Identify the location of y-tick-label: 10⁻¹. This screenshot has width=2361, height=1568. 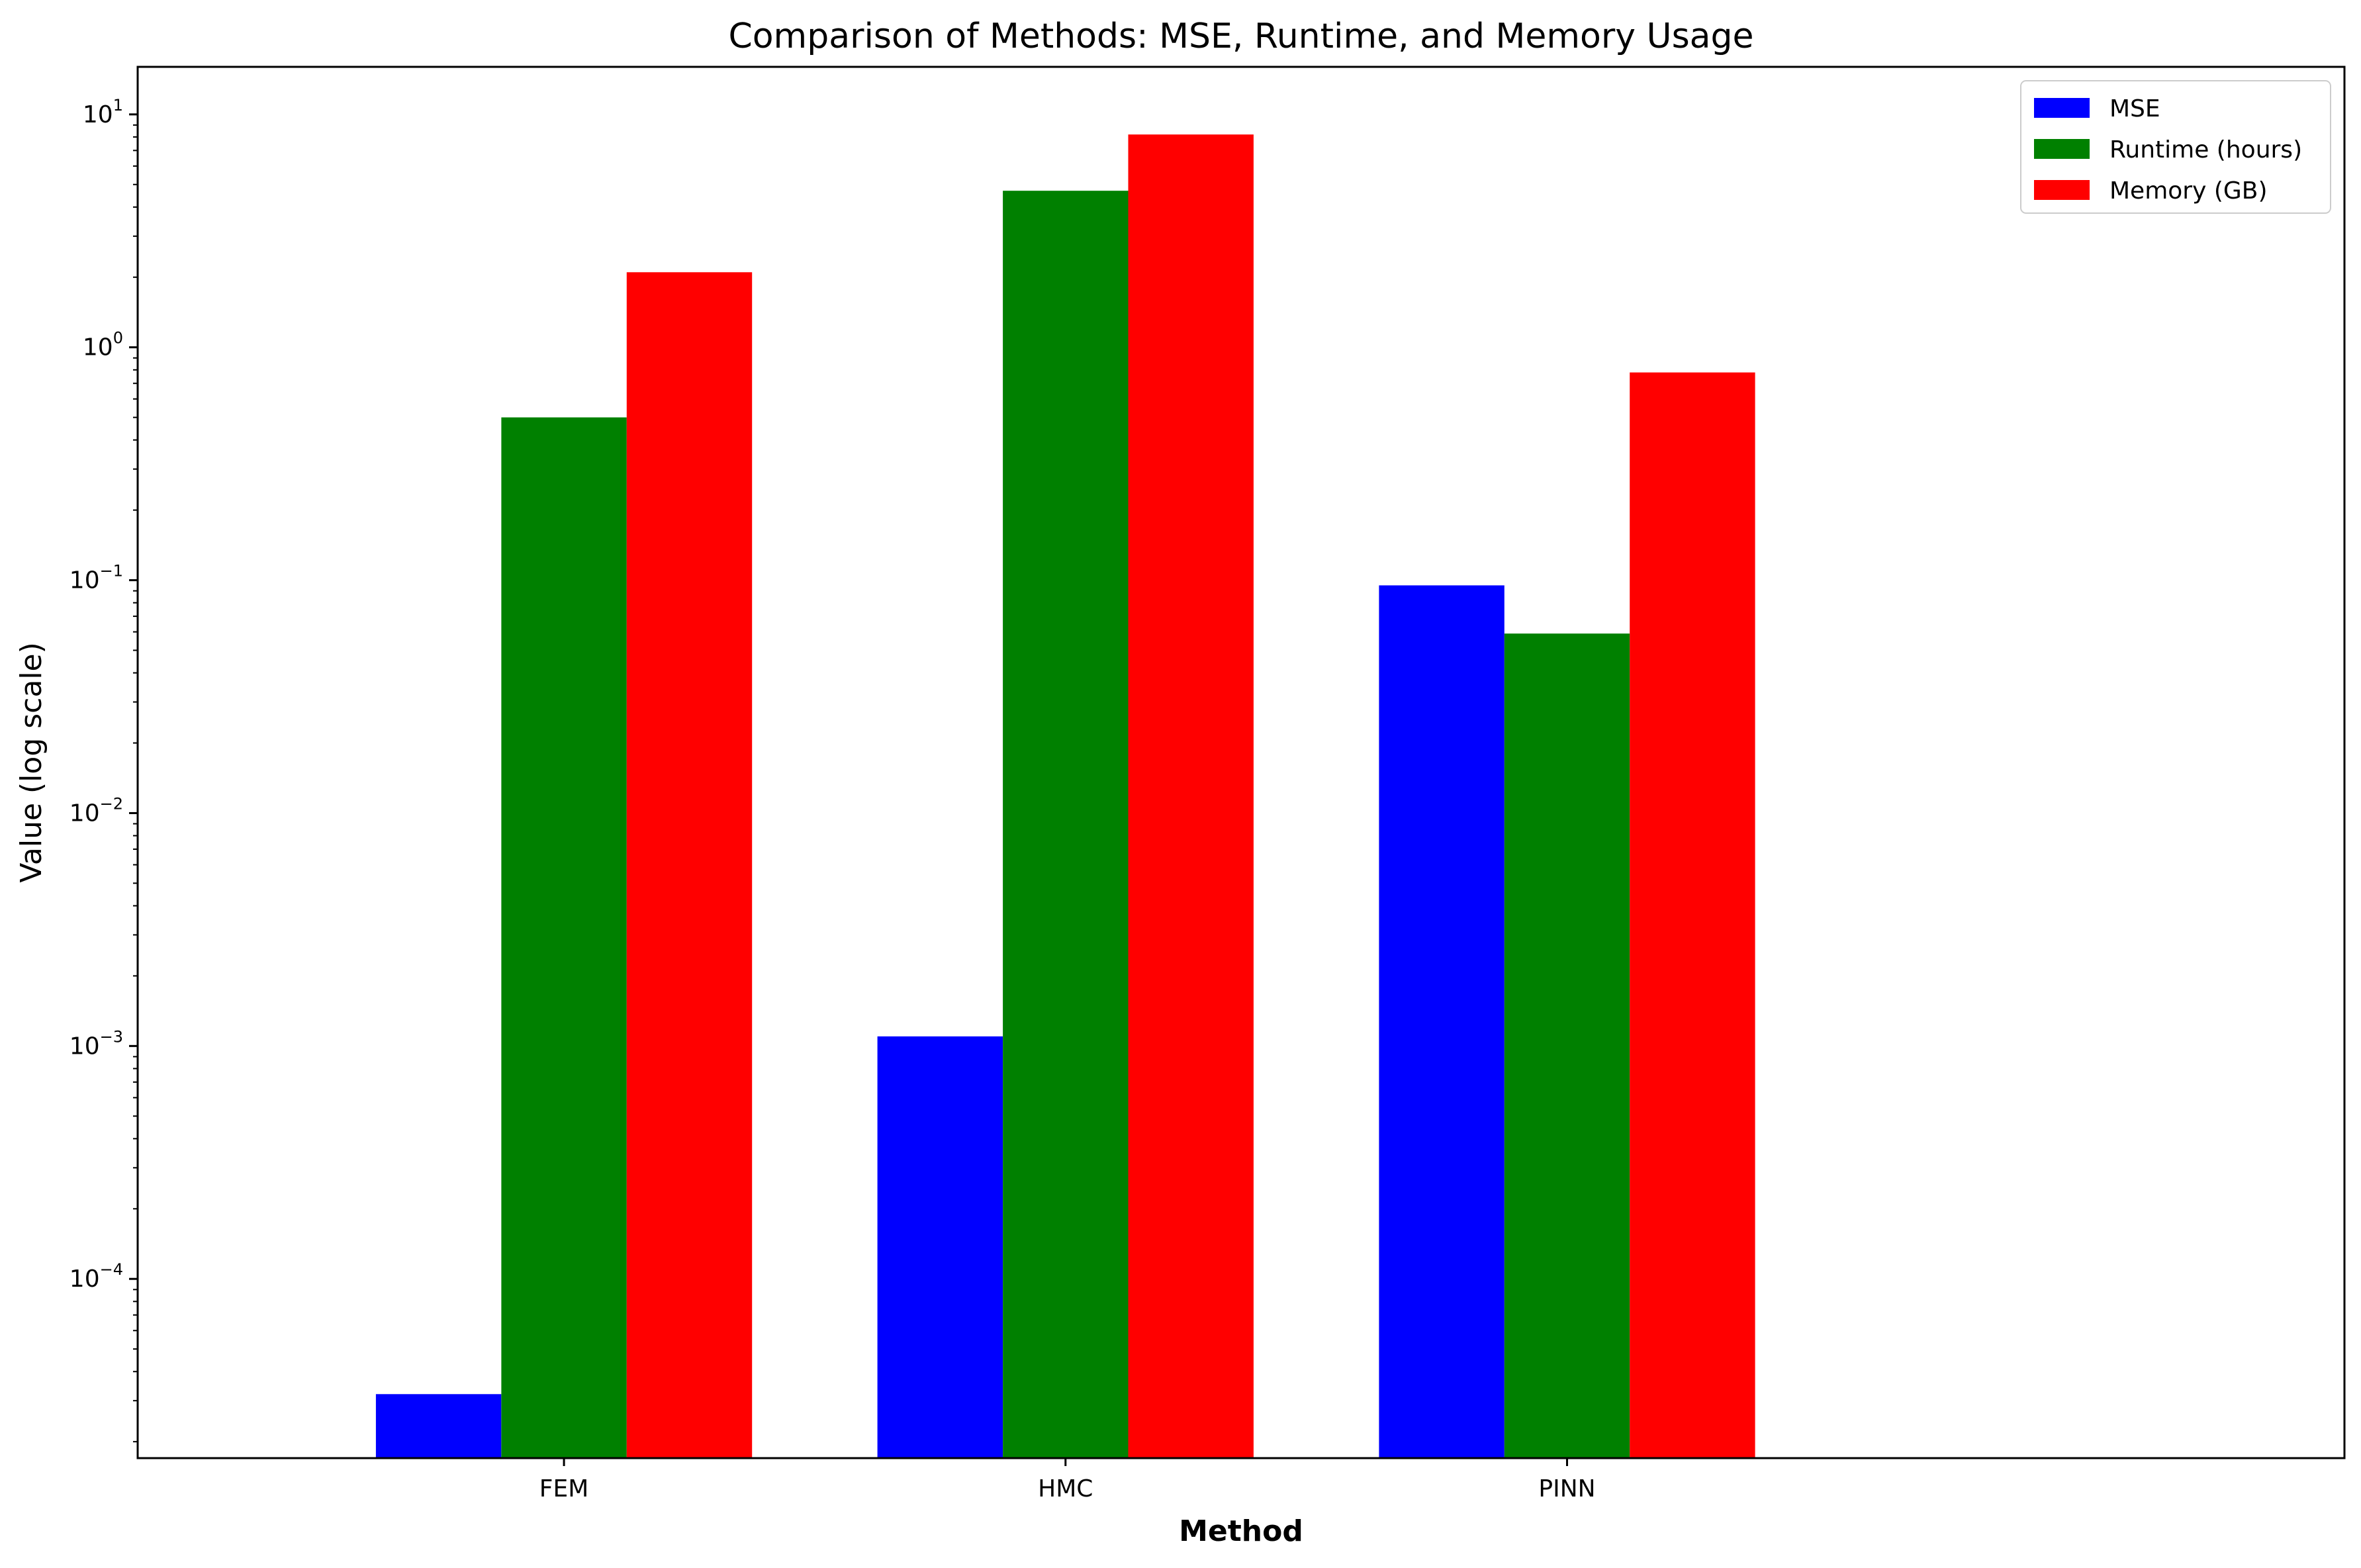
(96, 578).